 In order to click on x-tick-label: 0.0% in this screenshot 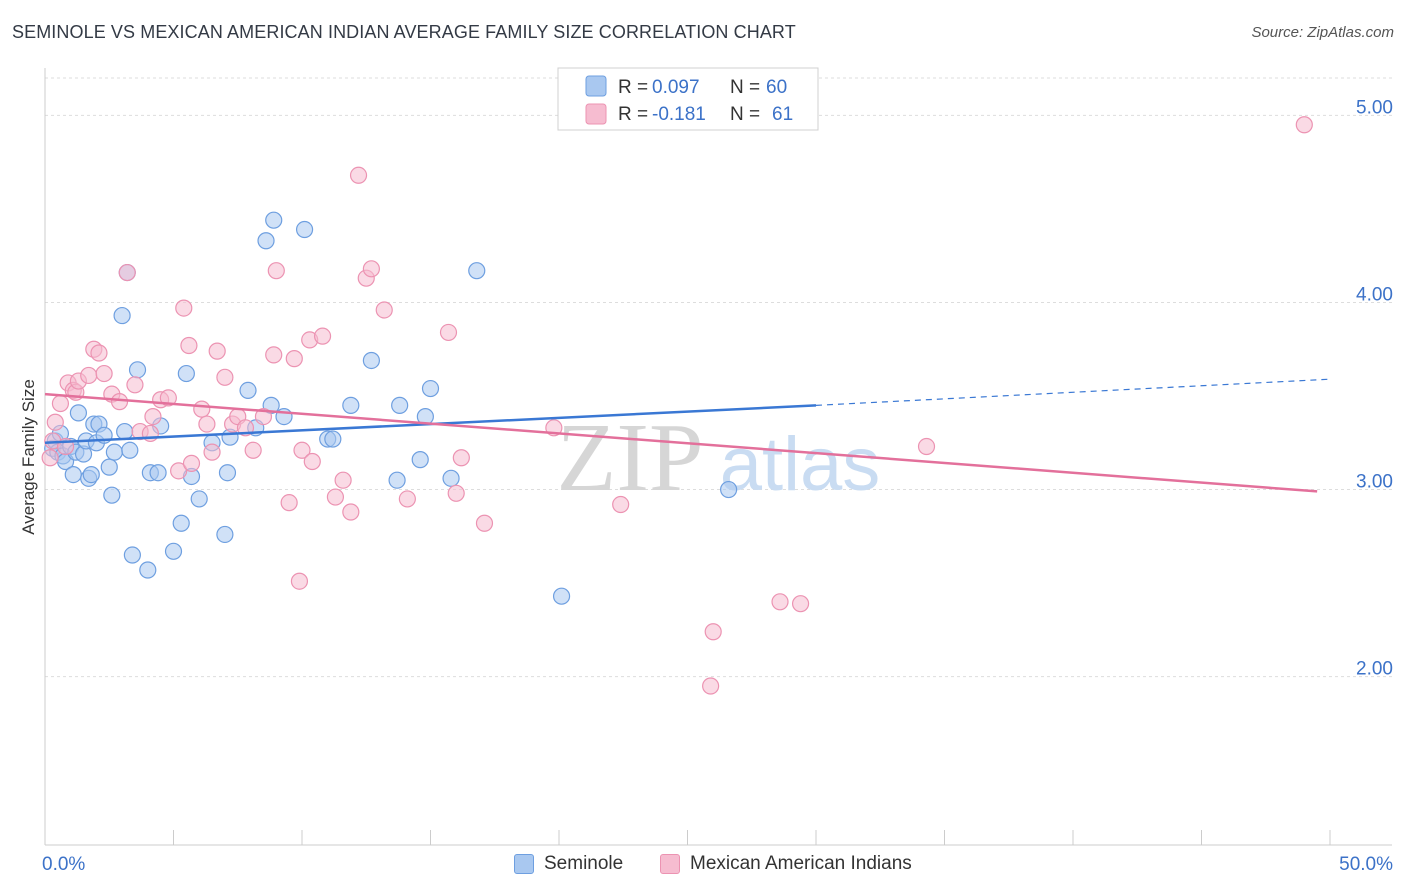, I will do `click(63, 864)`.